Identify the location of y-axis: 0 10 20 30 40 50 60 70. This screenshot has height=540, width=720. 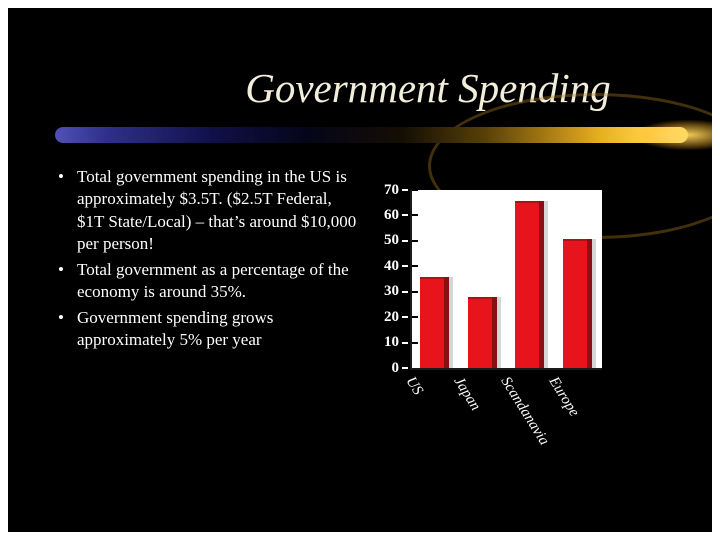
(388, 279).